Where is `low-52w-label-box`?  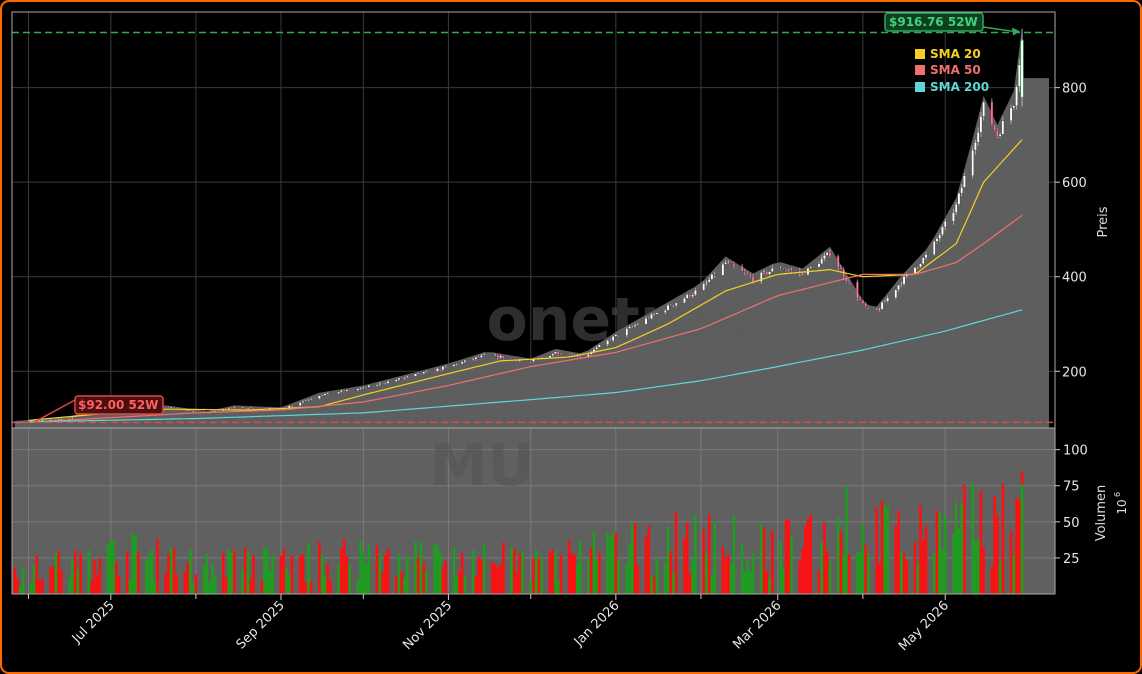 low-52w-label-box is located at coordinates (119, 405).